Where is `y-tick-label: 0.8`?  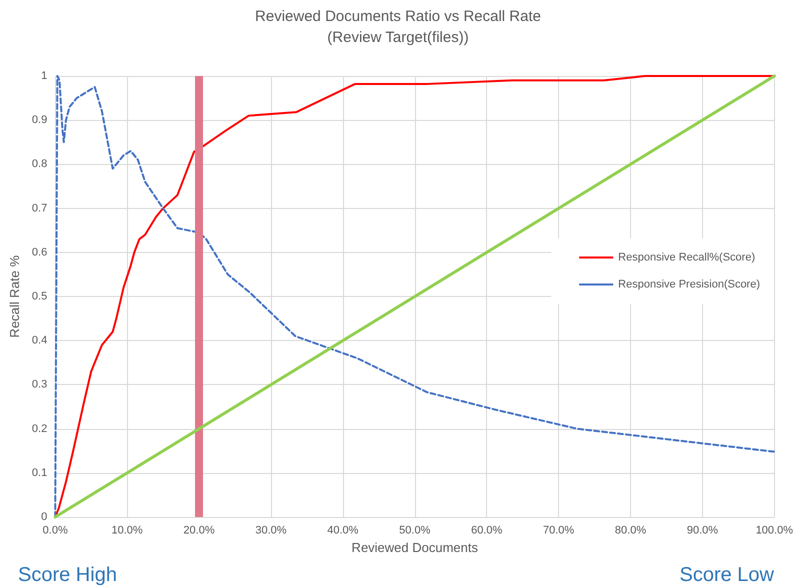 y-tick-label: 0.8 is located at coordinates (40, 164).